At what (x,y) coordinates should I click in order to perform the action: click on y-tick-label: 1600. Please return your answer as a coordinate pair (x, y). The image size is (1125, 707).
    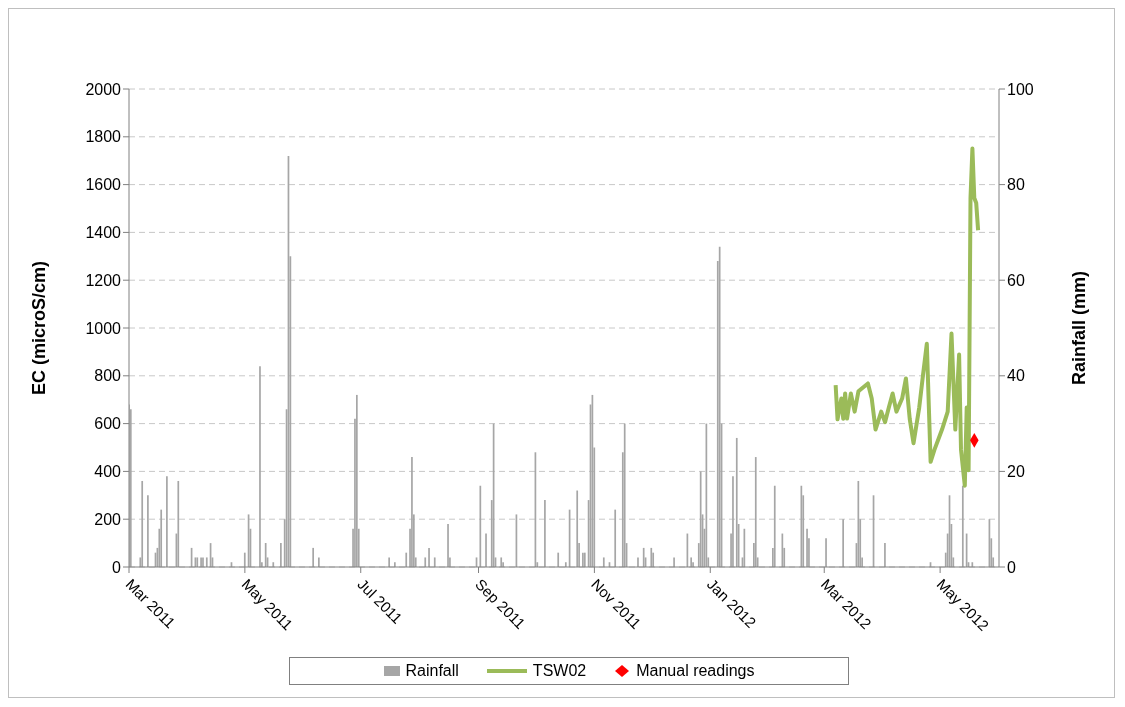
    Looking at the image, I should click on (103, 185).